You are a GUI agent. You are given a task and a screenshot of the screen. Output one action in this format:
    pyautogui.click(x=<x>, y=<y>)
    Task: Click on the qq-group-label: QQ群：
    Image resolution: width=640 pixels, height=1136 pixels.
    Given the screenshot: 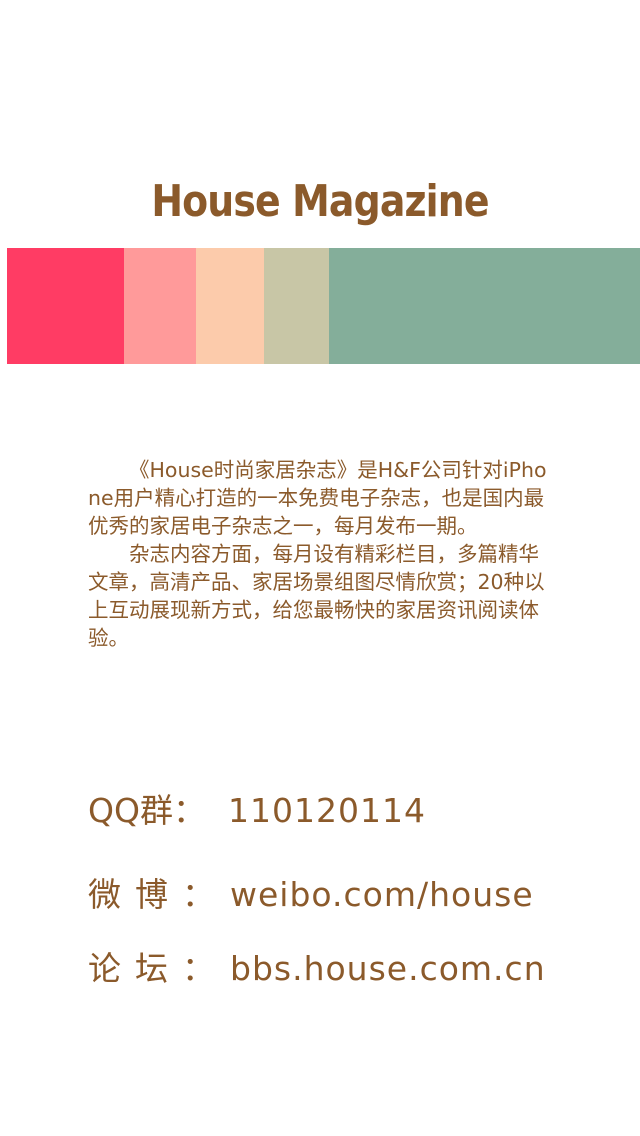 What is the action you would take?
    pyautogui.click(x=147, y=810)
    